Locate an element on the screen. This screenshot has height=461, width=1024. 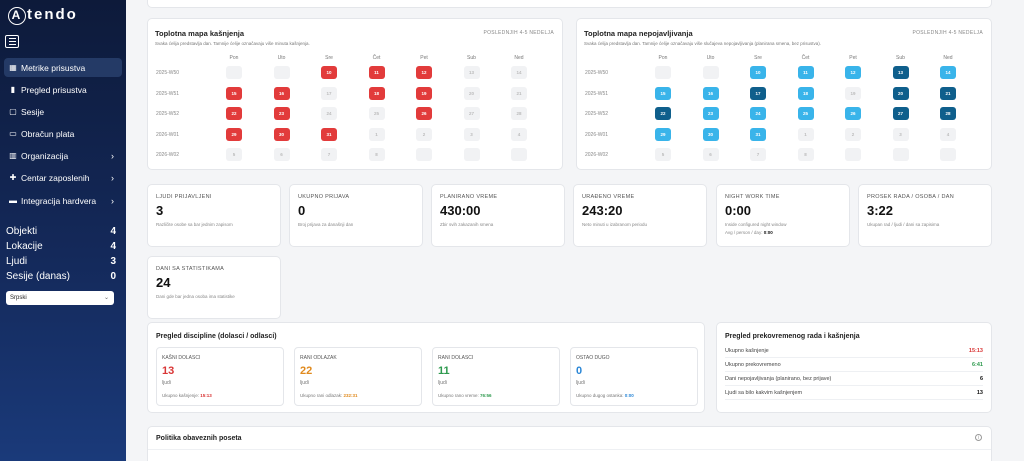
stat-label: DANI SA STATISTIKAMA is located at coordinates (190, 269).